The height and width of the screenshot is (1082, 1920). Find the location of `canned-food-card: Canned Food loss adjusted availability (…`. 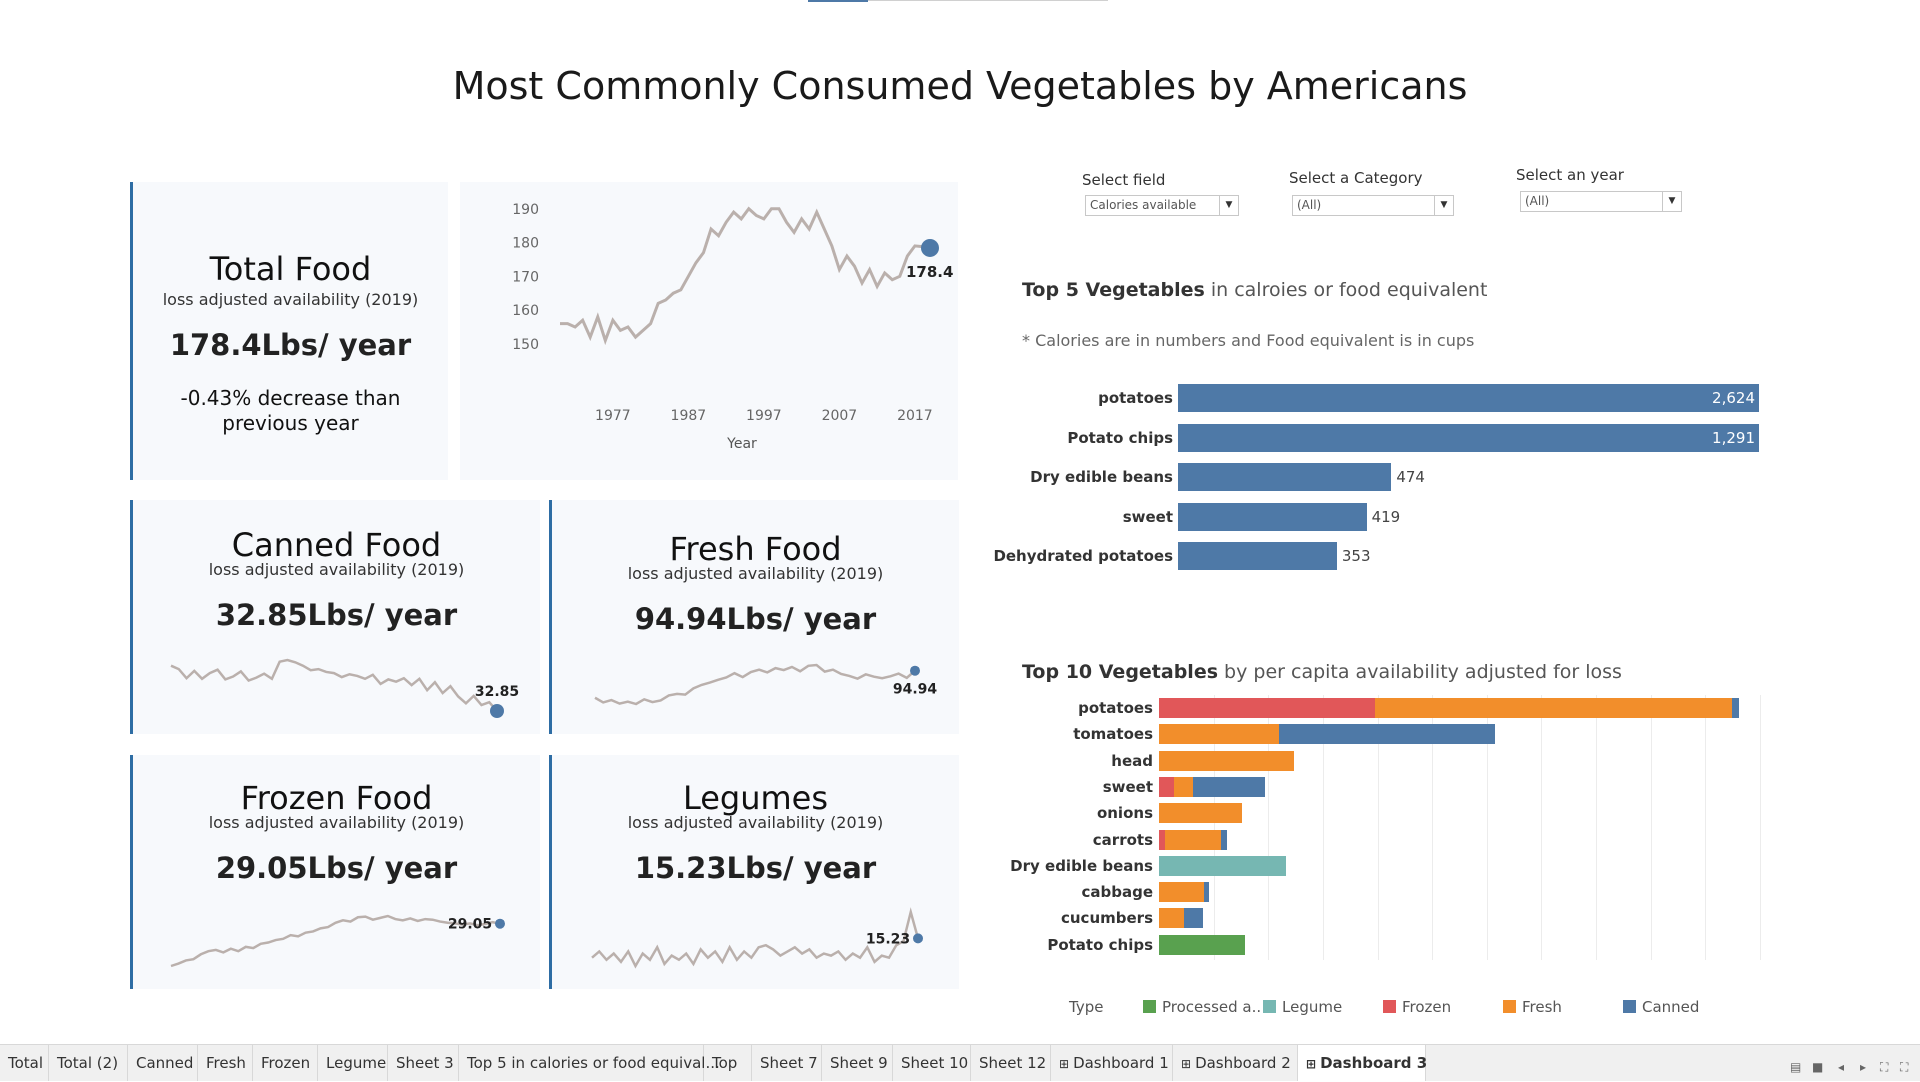

canned-food-card: Canned Food loss adjusted availability (… is located at coordinates (335, 617).